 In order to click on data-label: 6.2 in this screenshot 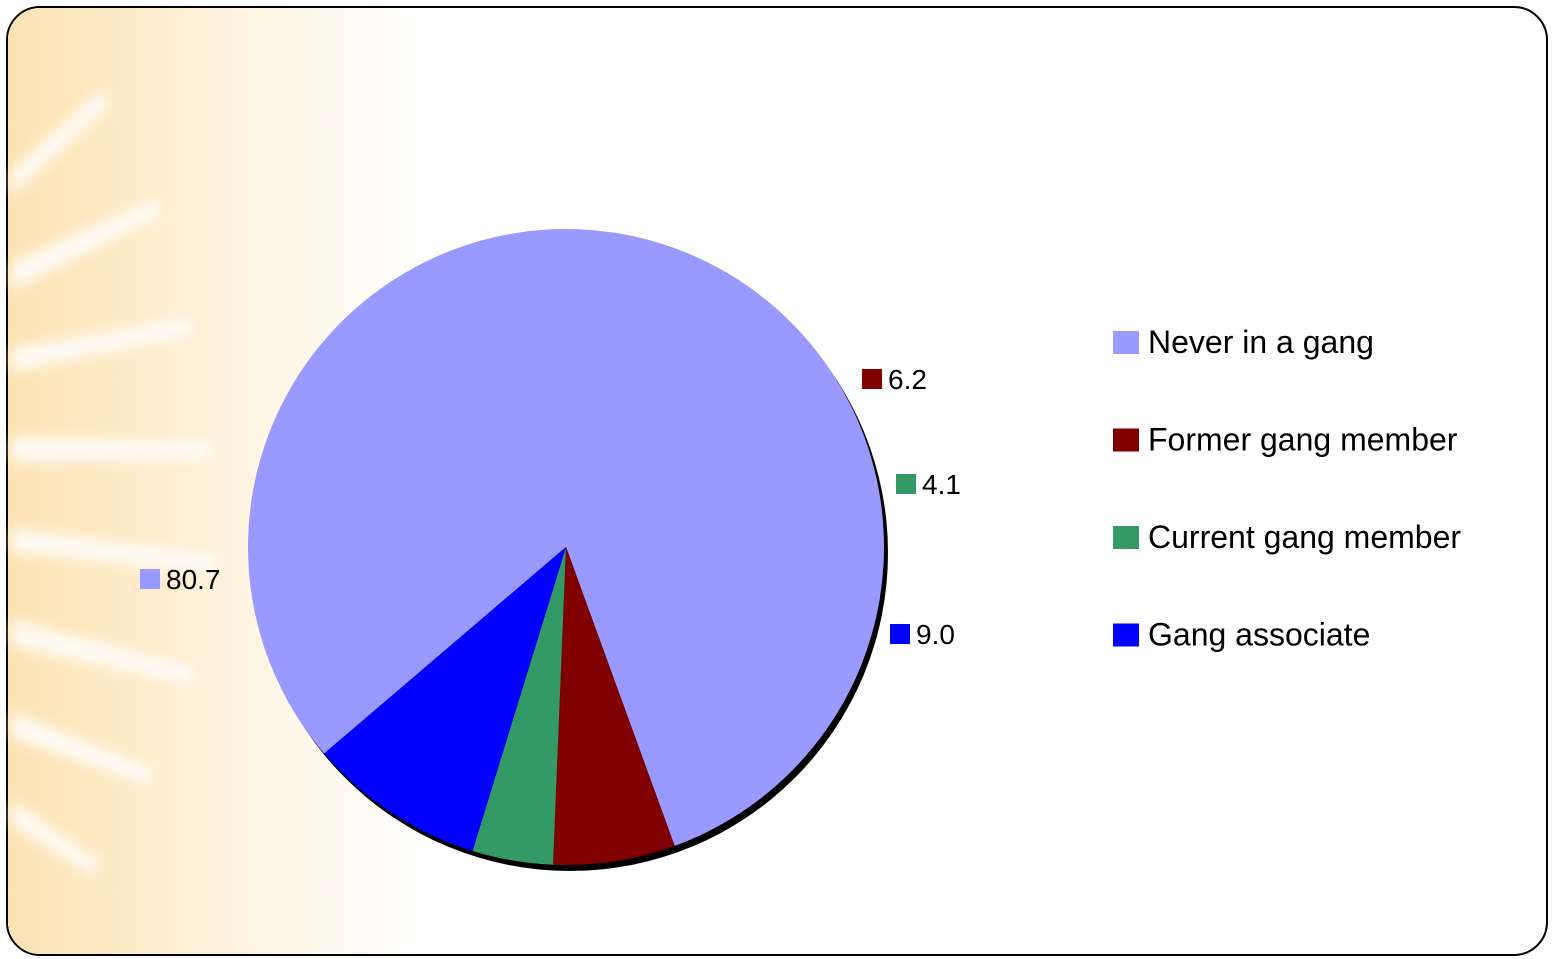, I will do `click(894, 379)`.